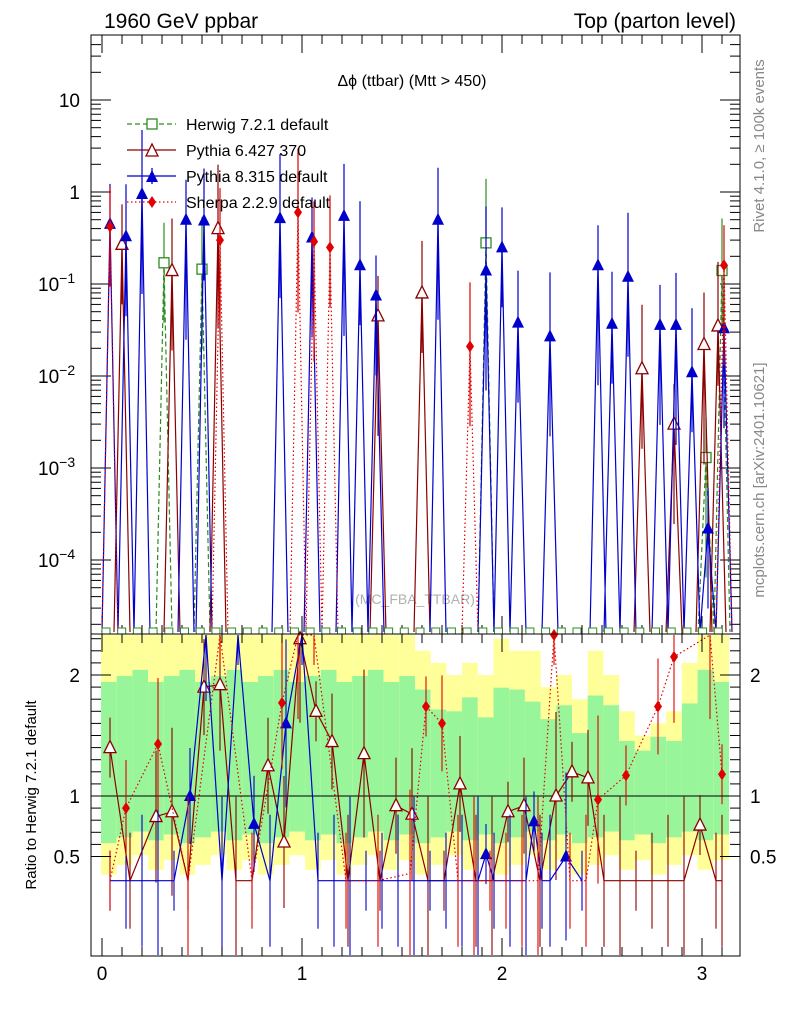  Describe the element at coordinates (702, 974) in the screenshot. I see `ratio-xtick-label: 3` at that location.